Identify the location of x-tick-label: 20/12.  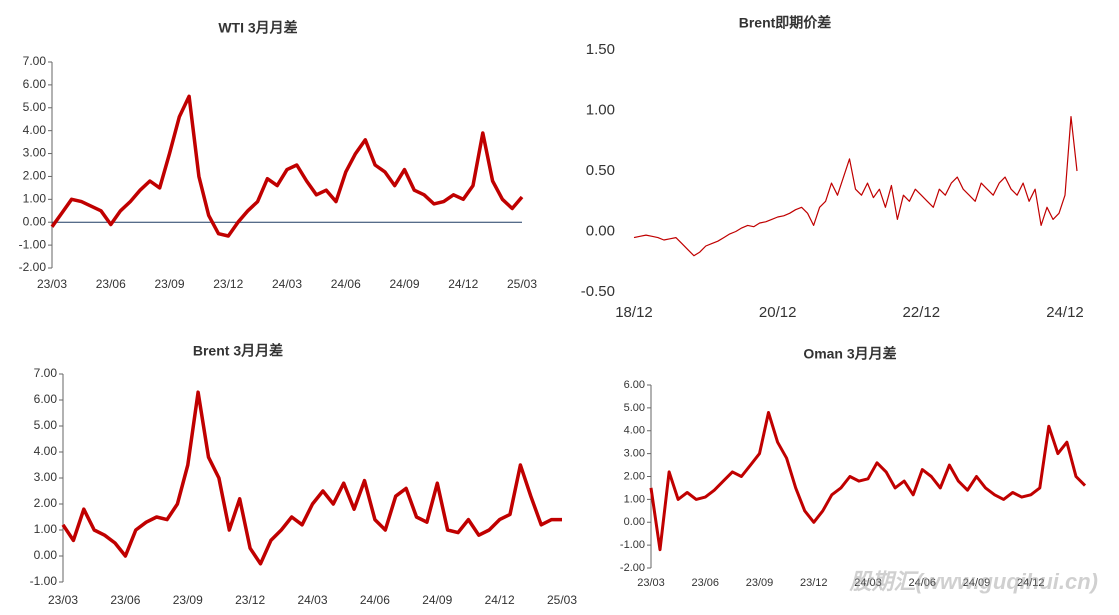
(778, 312).